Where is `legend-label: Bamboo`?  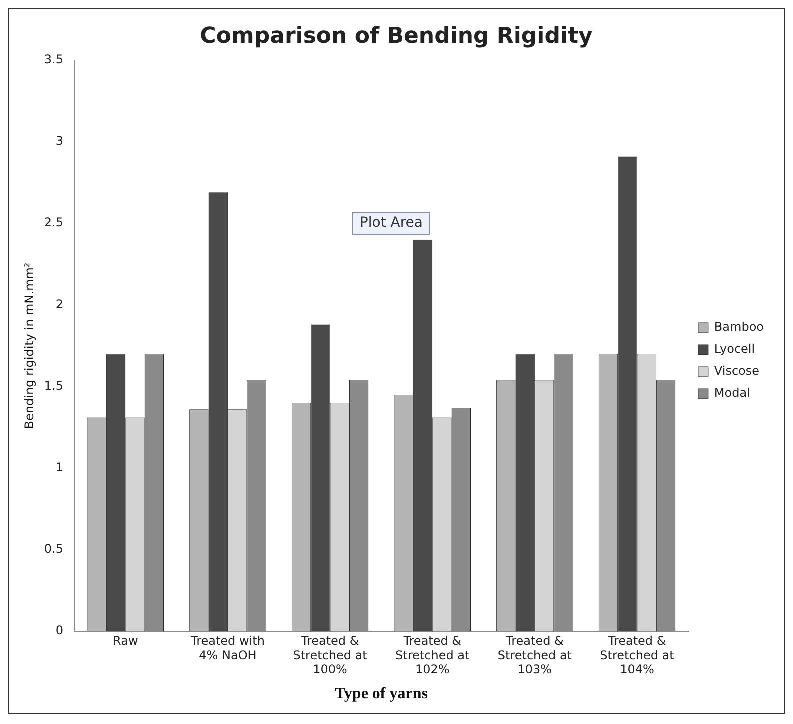
legend-label: Bamboo is located at coordinates (739, 327).